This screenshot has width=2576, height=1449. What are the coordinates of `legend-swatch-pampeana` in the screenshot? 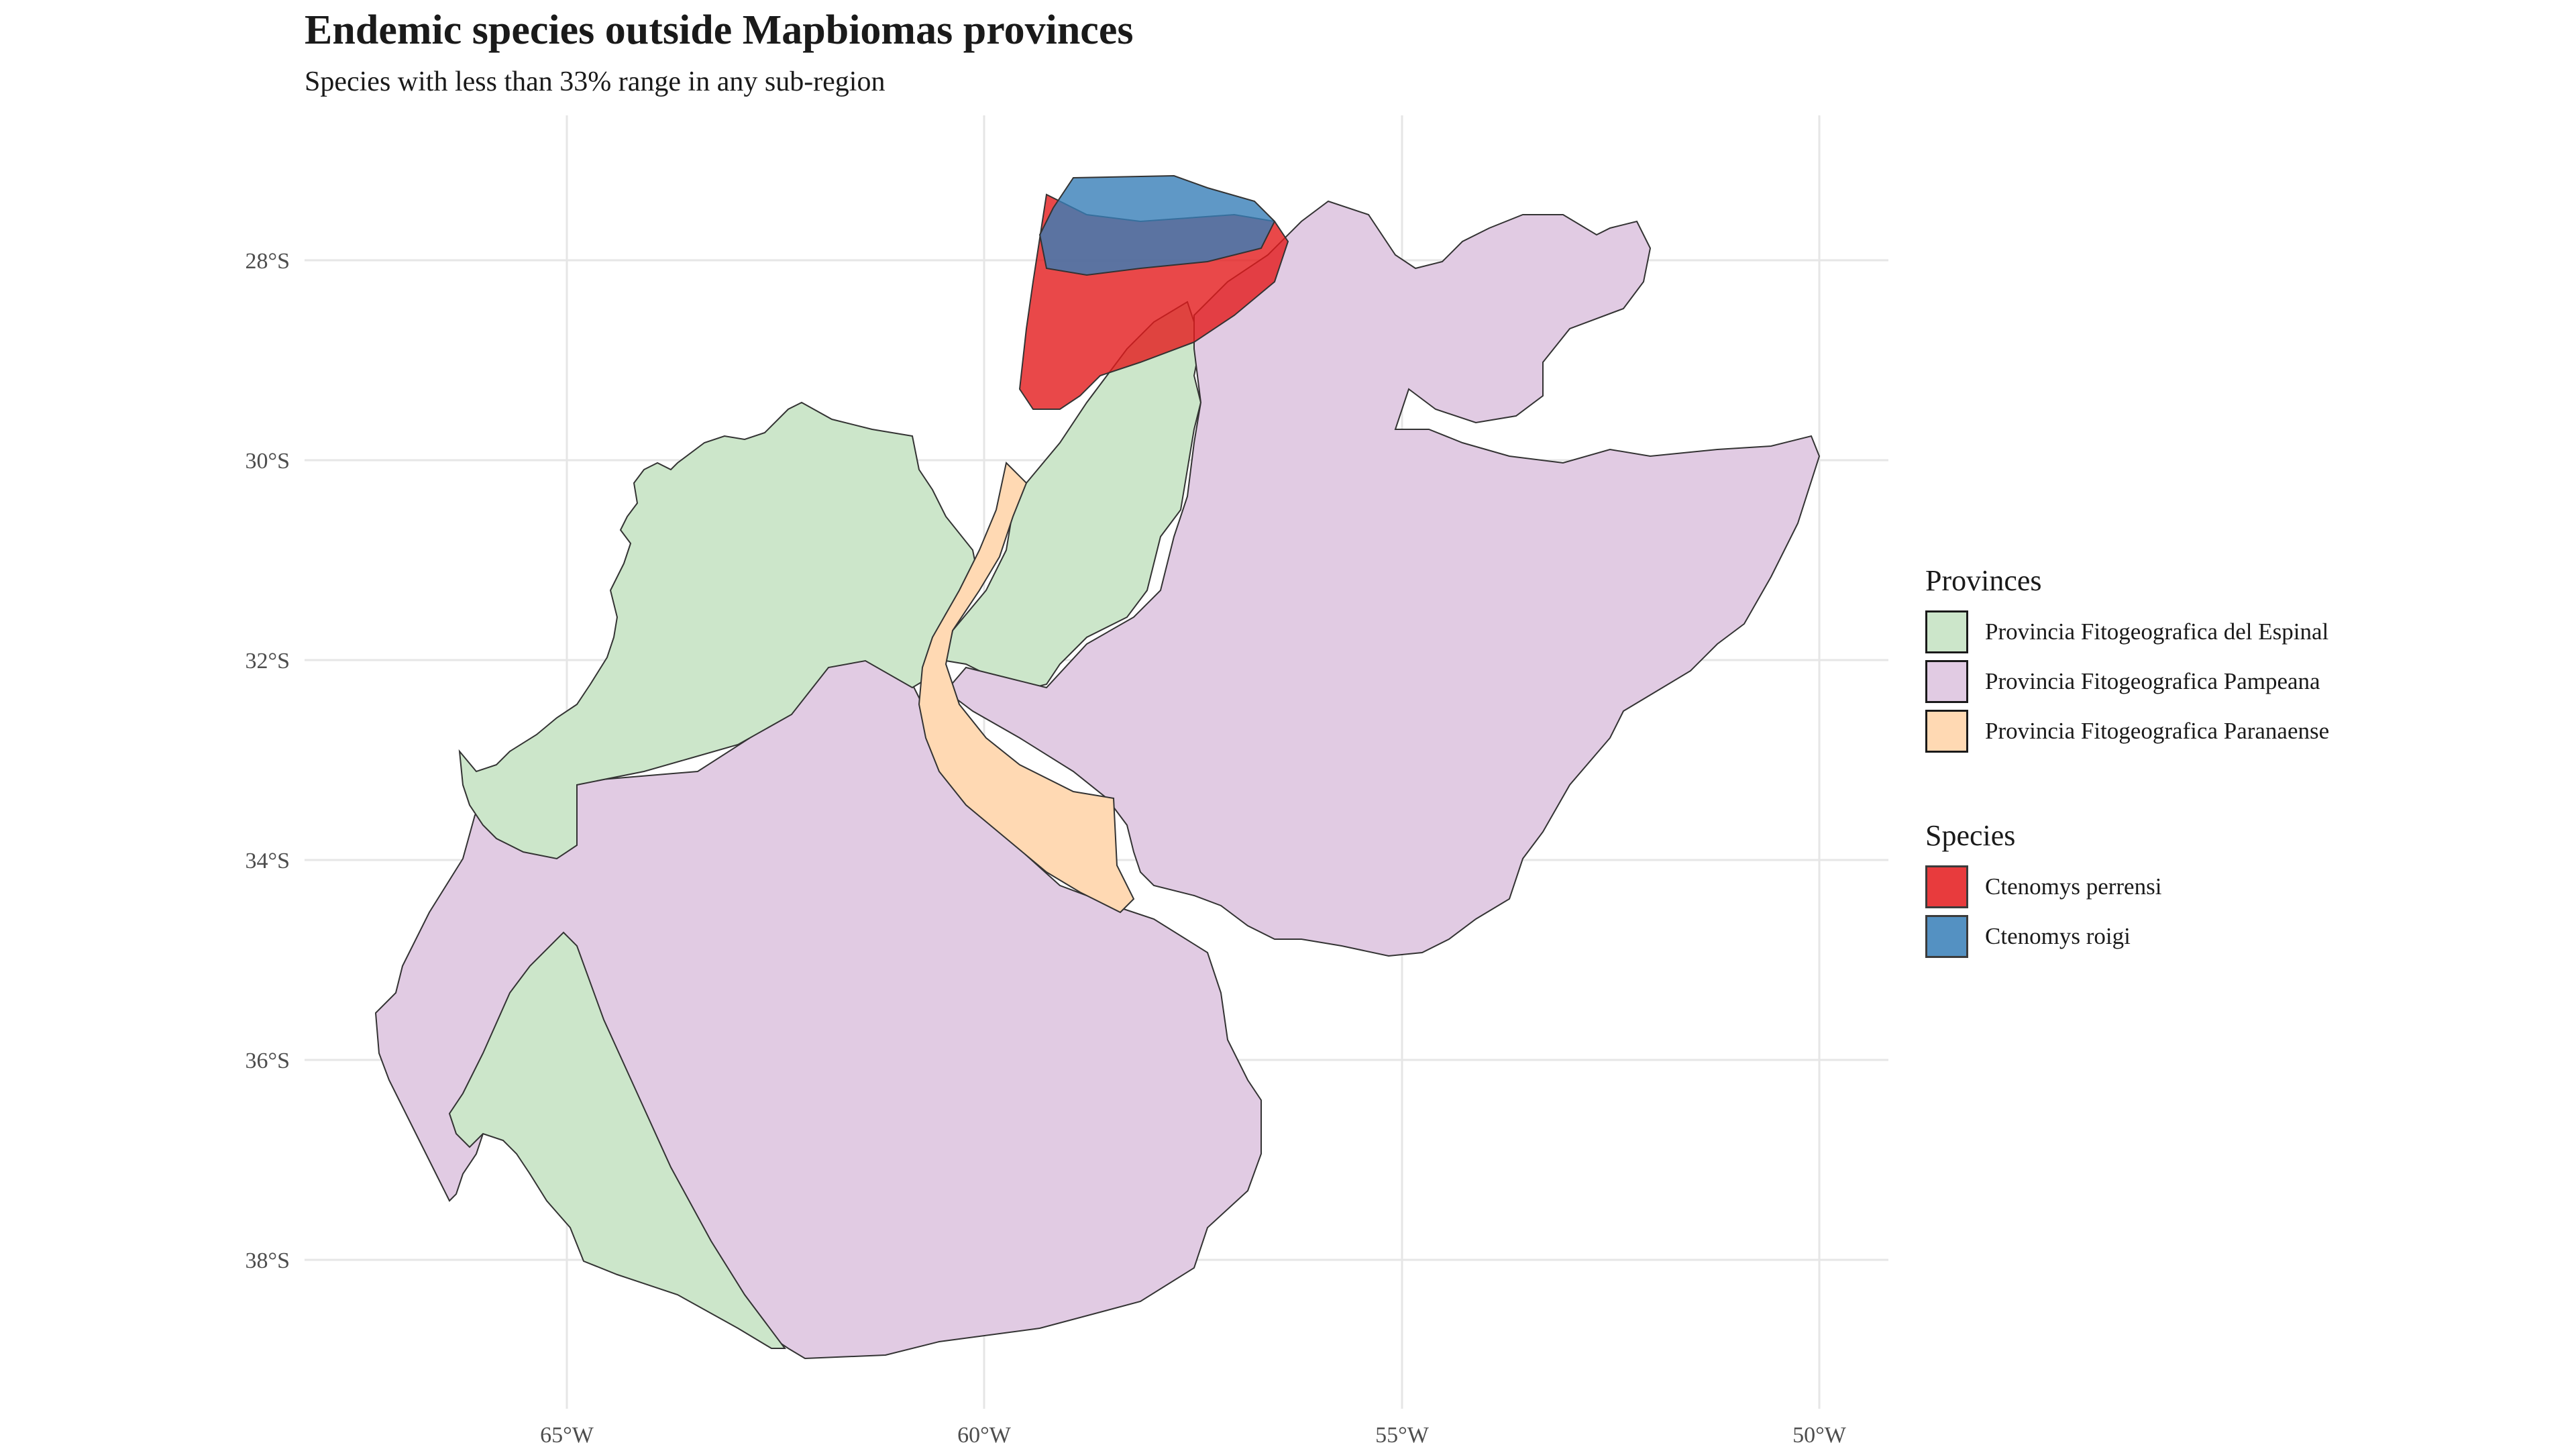 It's located at (1946, 681).